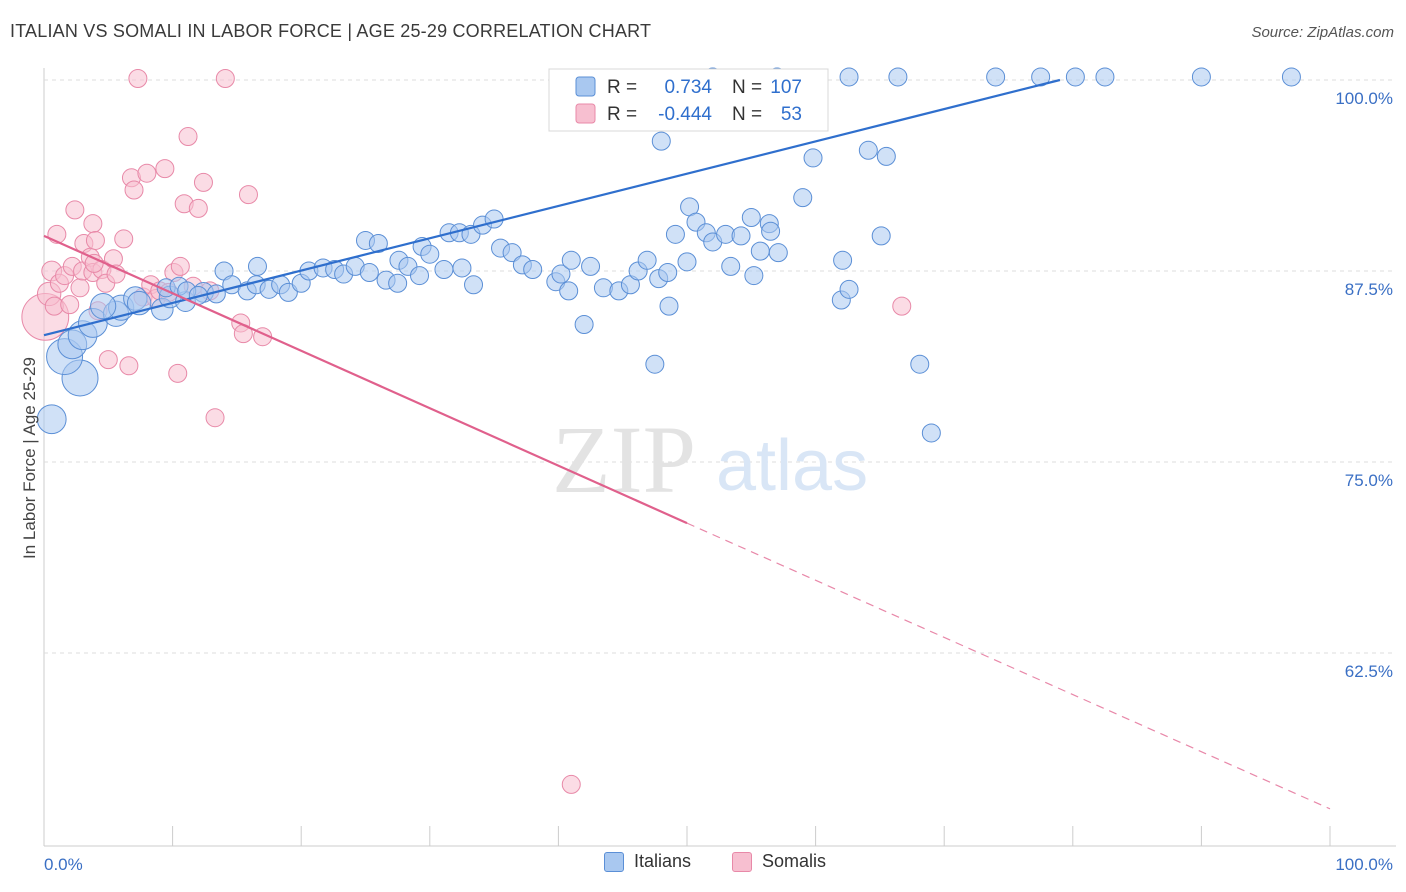  Describe the element at coordinates (1369, 289) in the screenshot. I see `y-tick-label-87-5: 87.5%` at that location.